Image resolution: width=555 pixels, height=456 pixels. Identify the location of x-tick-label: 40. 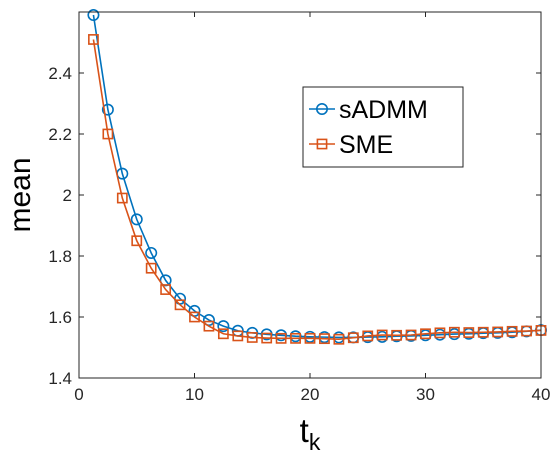
(541, 394).